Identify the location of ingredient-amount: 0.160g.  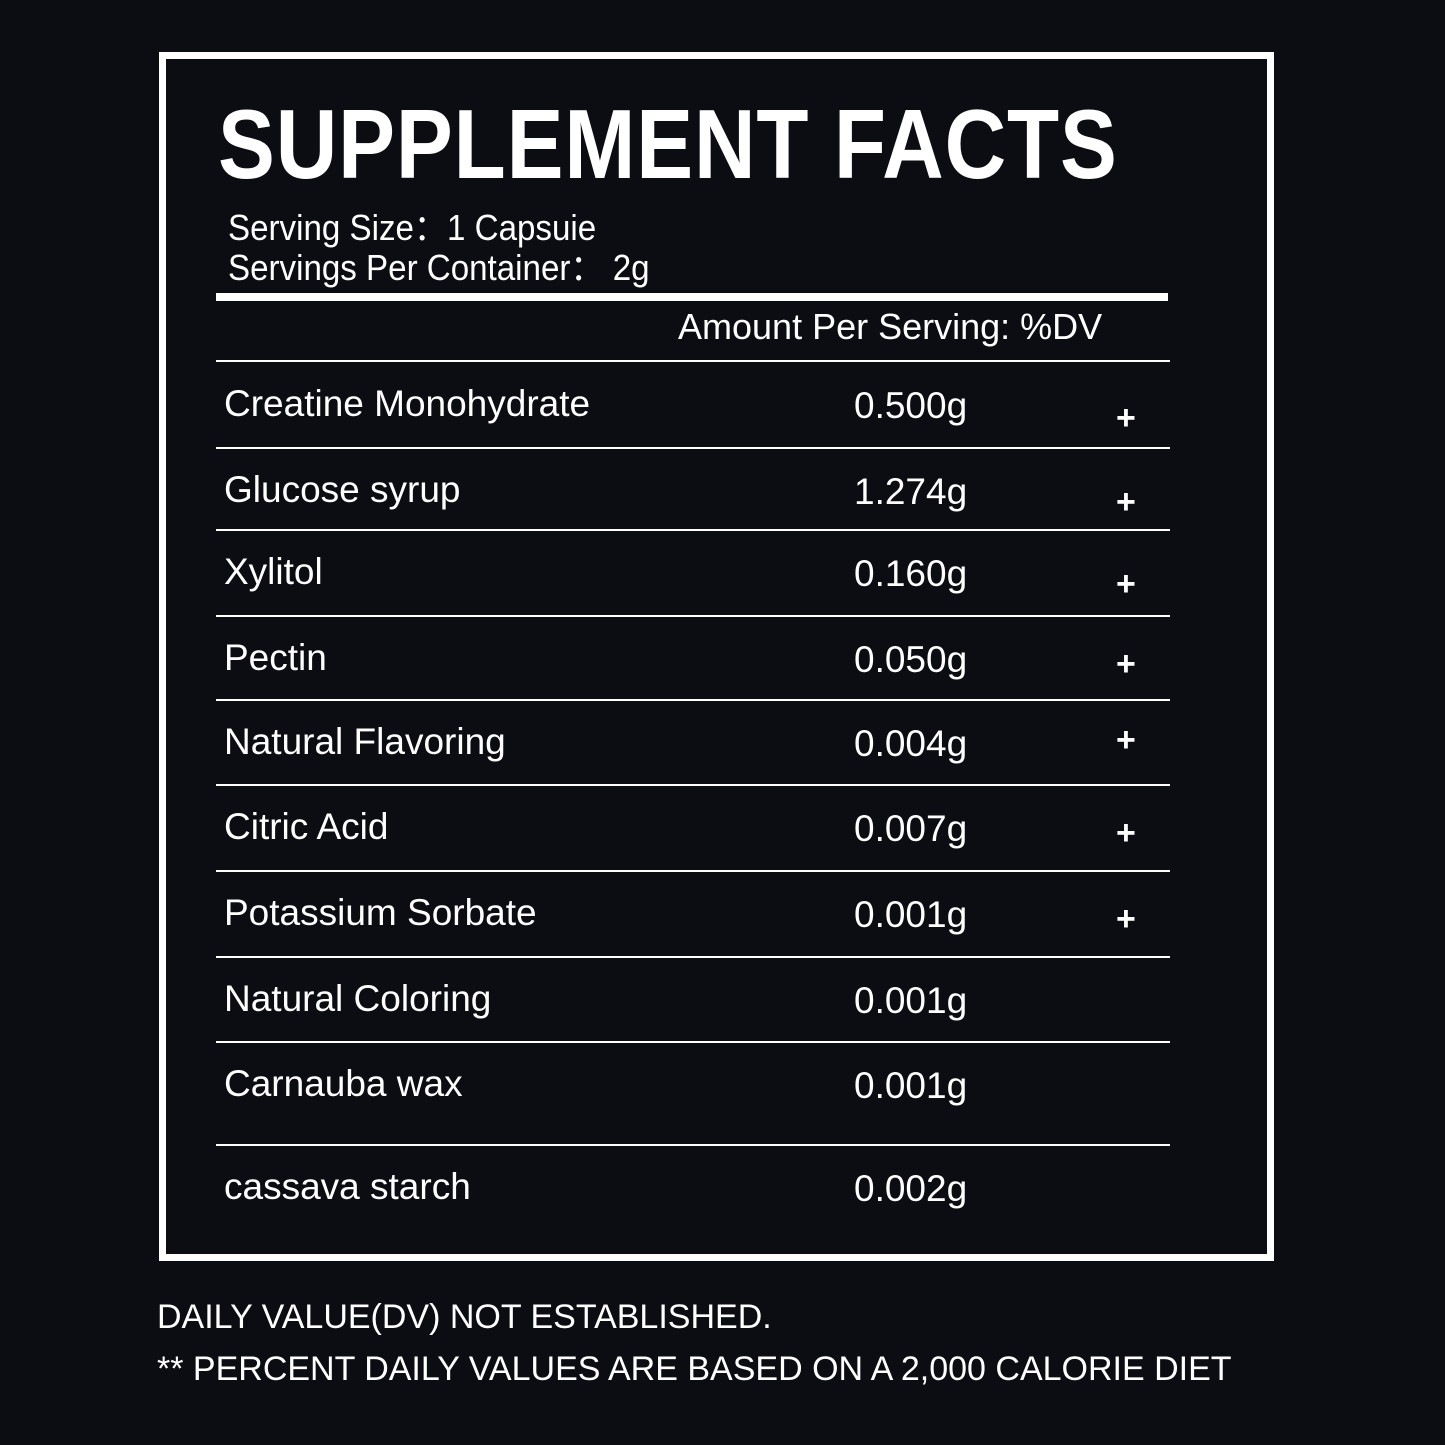
(911, 573).